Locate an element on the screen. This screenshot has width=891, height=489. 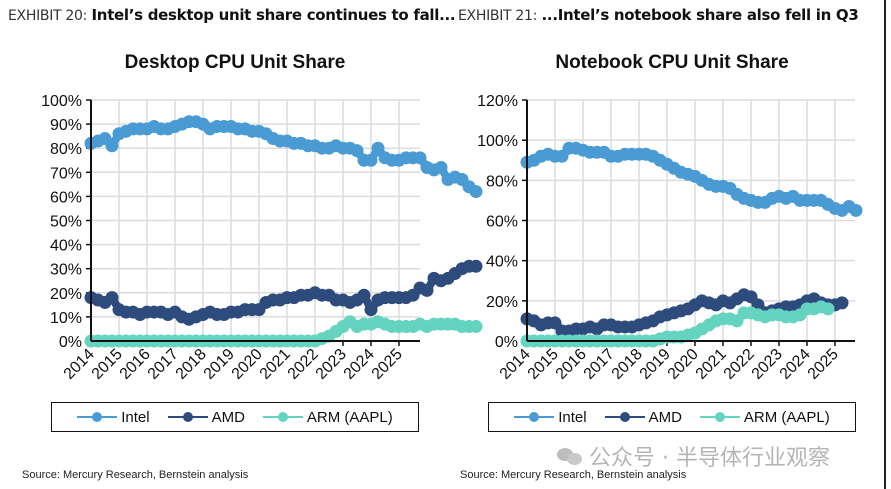
notebook-amd-point is located at coordinates (842, 303).